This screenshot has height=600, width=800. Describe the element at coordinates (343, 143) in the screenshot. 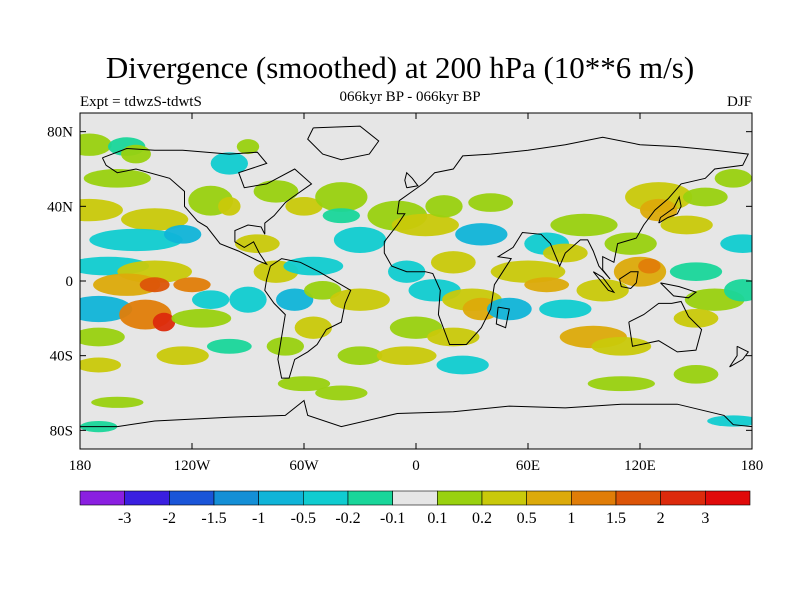

I see `coastline-greenland` at that location.